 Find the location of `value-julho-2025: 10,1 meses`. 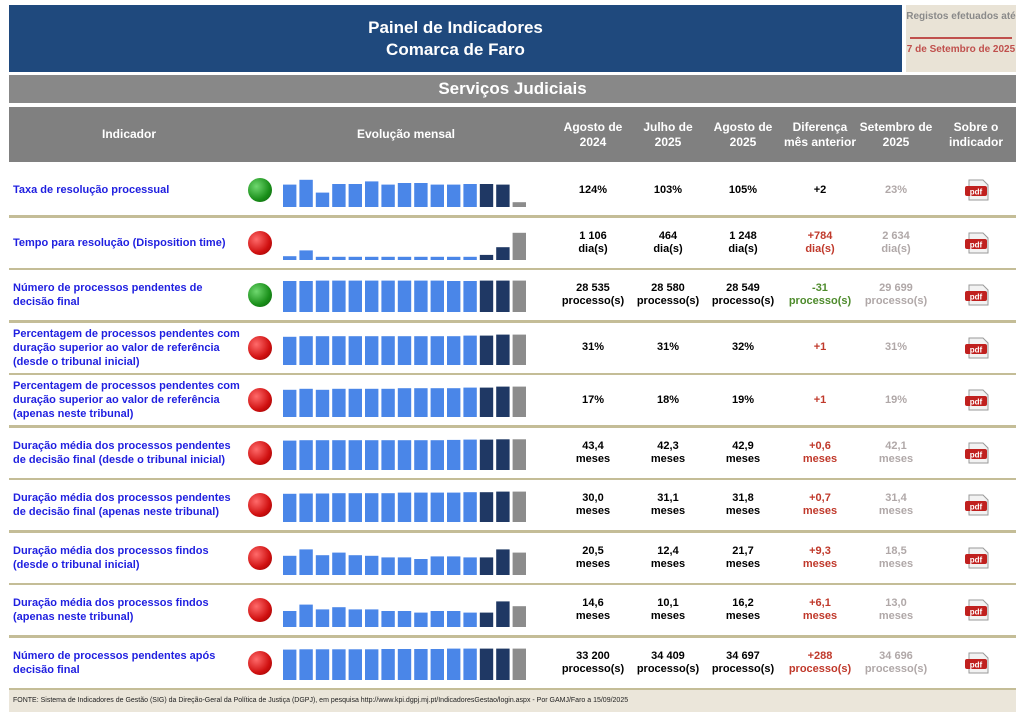

value-julho-2025: 10,1 meses is located at coordinates (668, 609).